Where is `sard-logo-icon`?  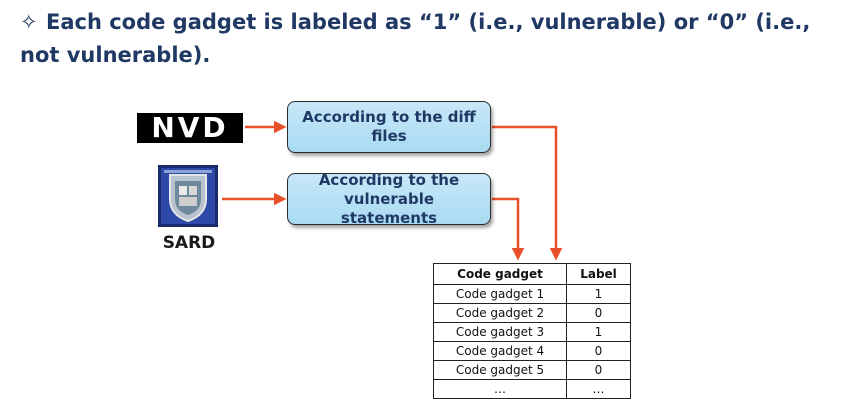 sard-logo-icon is located at coordinates (188, 196).